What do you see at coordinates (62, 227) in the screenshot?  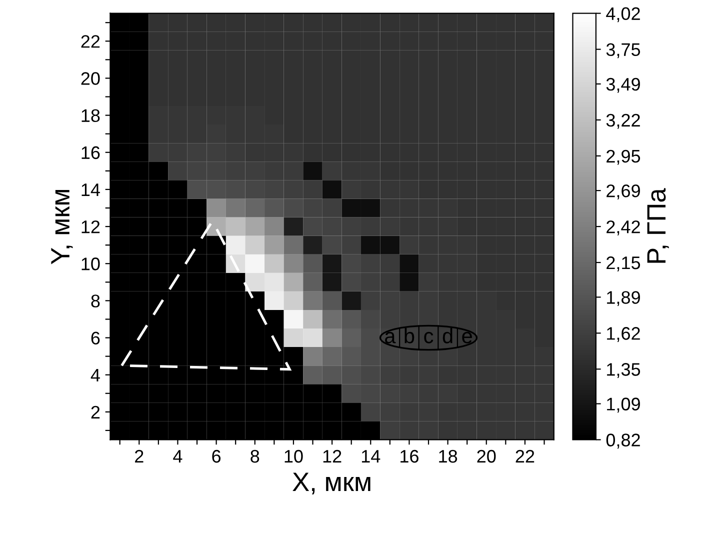 I see `y-axis-title: Y, мкм` at bounding box center [62, 227].